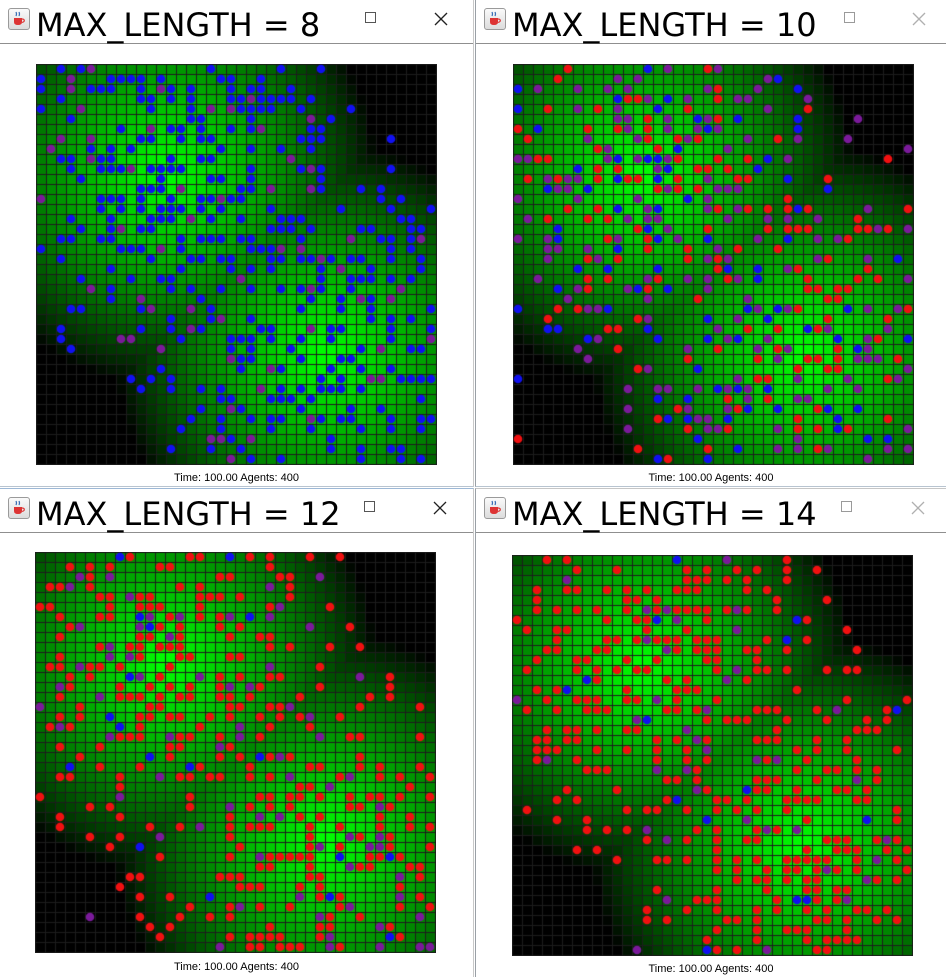 The height and width of the screenshot is (977, 946). Describe the element at coordinates (178, 25) in the screenshot. I see `window-title: MAX_LENGTH = 8` at that location.